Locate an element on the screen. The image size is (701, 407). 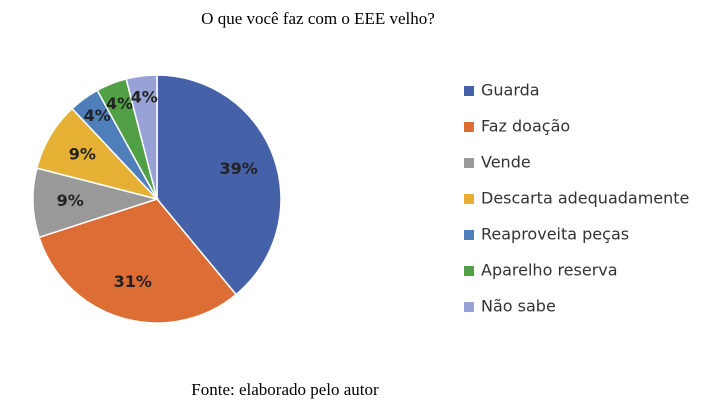
legend-label: Faz doação is located at coordinates (525, 126).